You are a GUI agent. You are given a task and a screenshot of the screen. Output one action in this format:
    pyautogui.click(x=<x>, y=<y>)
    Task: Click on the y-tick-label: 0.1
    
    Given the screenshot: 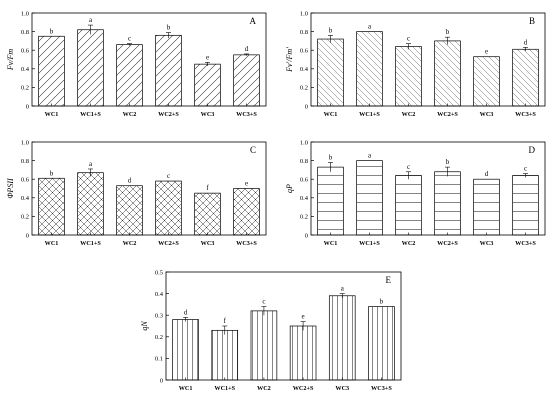 What is the action you would take?
    pyautogui.click(x=159, y=359)
    